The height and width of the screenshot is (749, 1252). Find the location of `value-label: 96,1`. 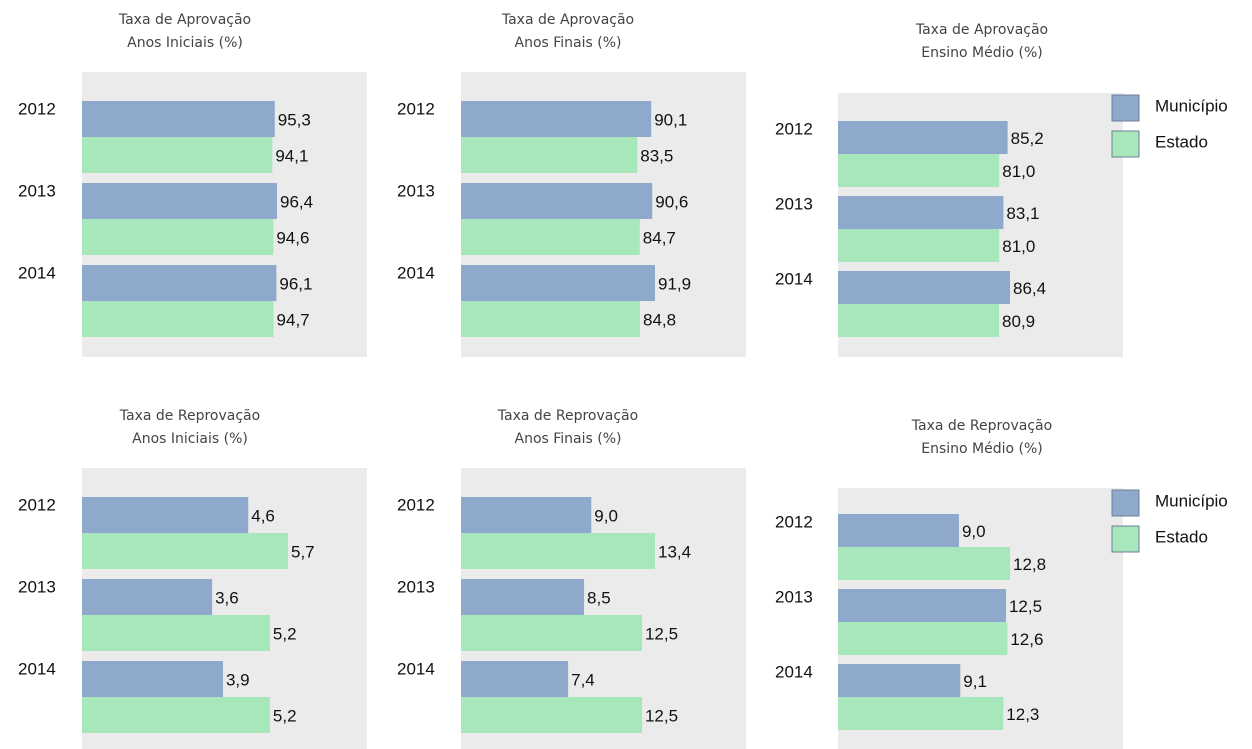

value-label: 96,1 is located at coordinates (295, 283).